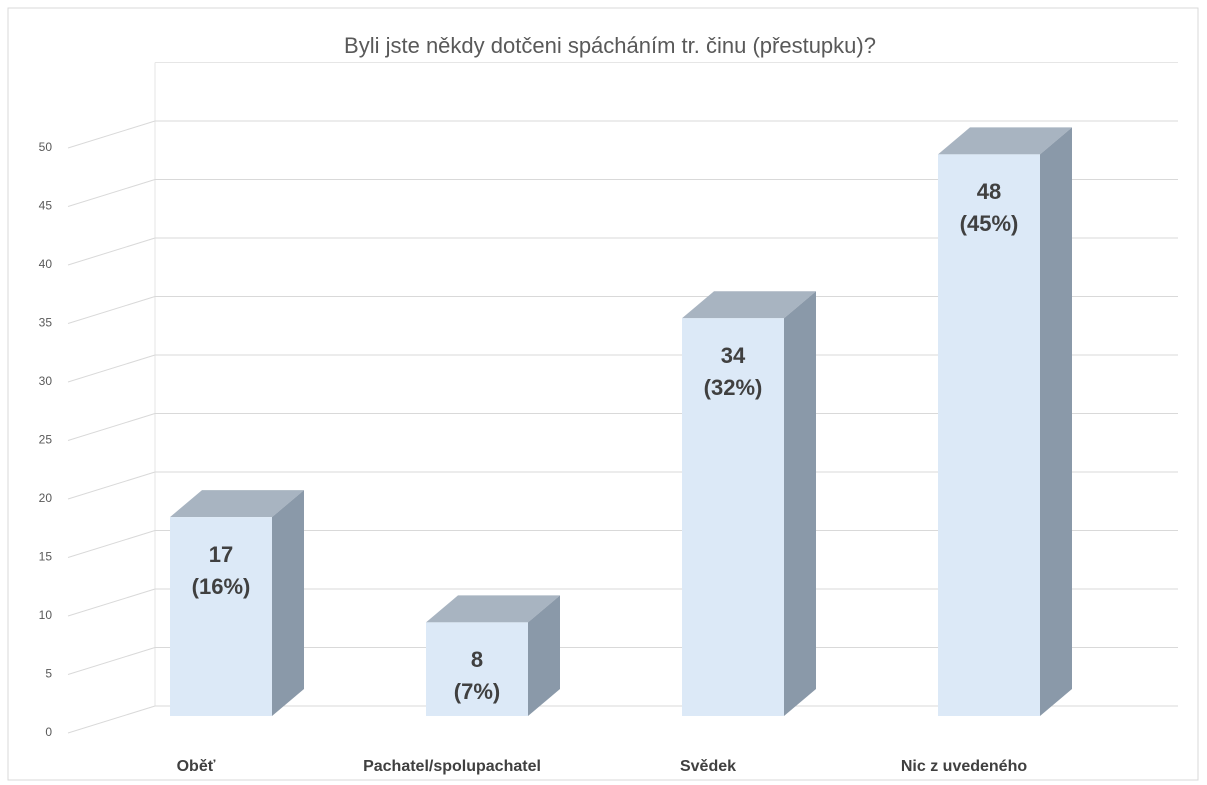 Image resolution: width=1207 pixels, height=785 pixels. What do you see at coordinates (708, 766) in the screenshot?
I see `x-tick-label: Svědek` at bounding box center [708, 766].